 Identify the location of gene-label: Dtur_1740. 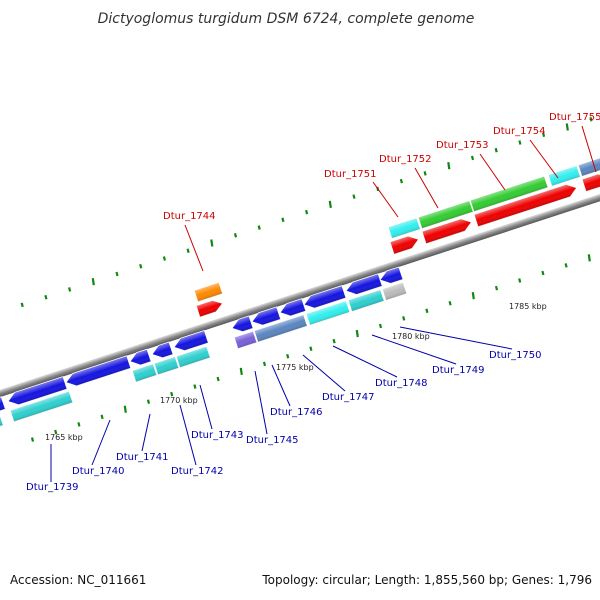
(98, 471).